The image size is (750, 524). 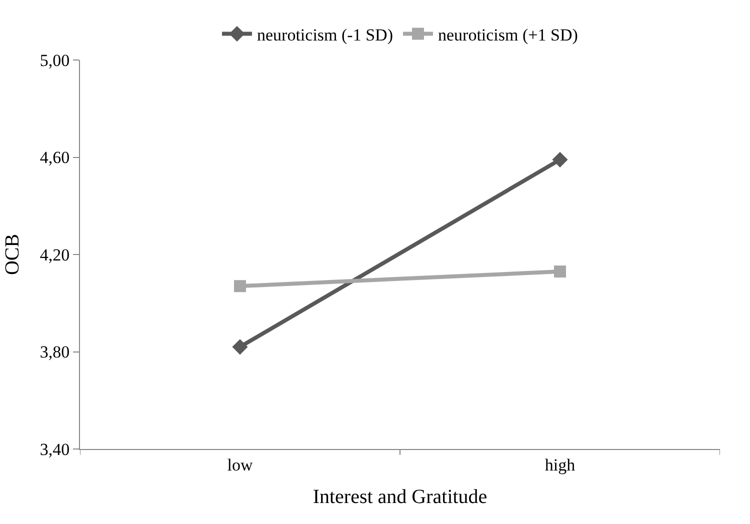 What do you see at coordinates (12, 255) in the screenshot?
I see `y-axis-title: OCB` at bounding box center [12, 255].